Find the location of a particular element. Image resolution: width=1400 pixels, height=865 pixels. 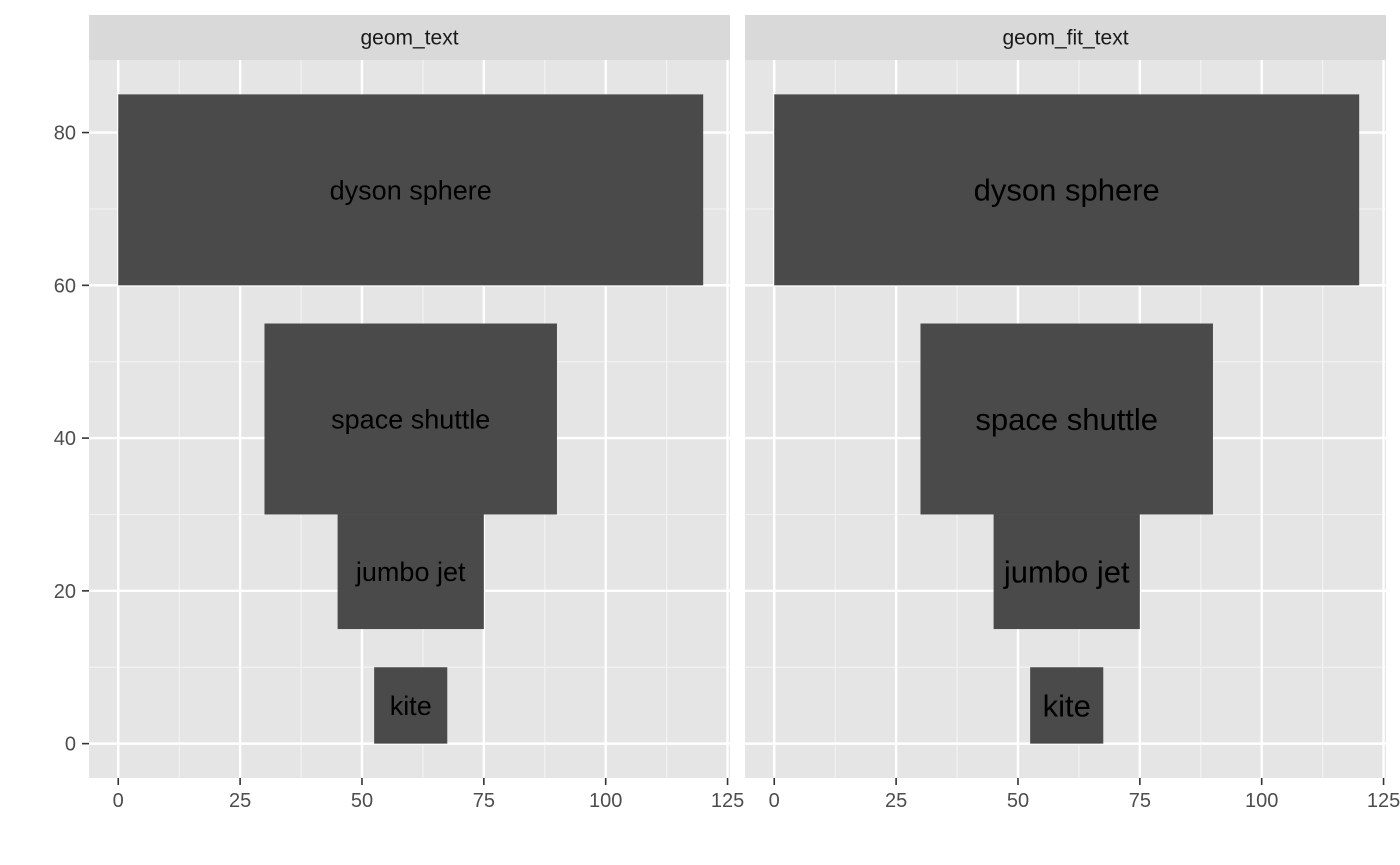

y-tick-label: 20 is located at coordinates (65, 592).